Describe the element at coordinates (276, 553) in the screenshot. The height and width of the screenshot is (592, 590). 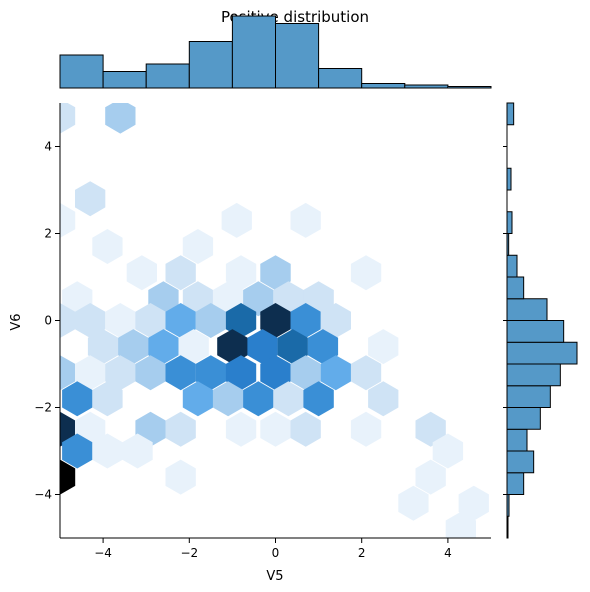
I see `x-tick-label: 0` at that location.